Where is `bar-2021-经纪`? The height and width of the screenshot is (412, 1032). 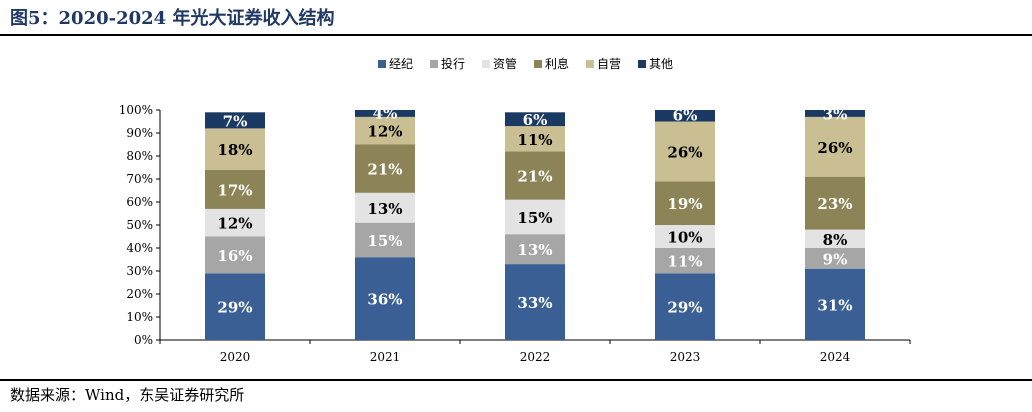 bar-2021-经纪 is located at coordinates (385, 298).